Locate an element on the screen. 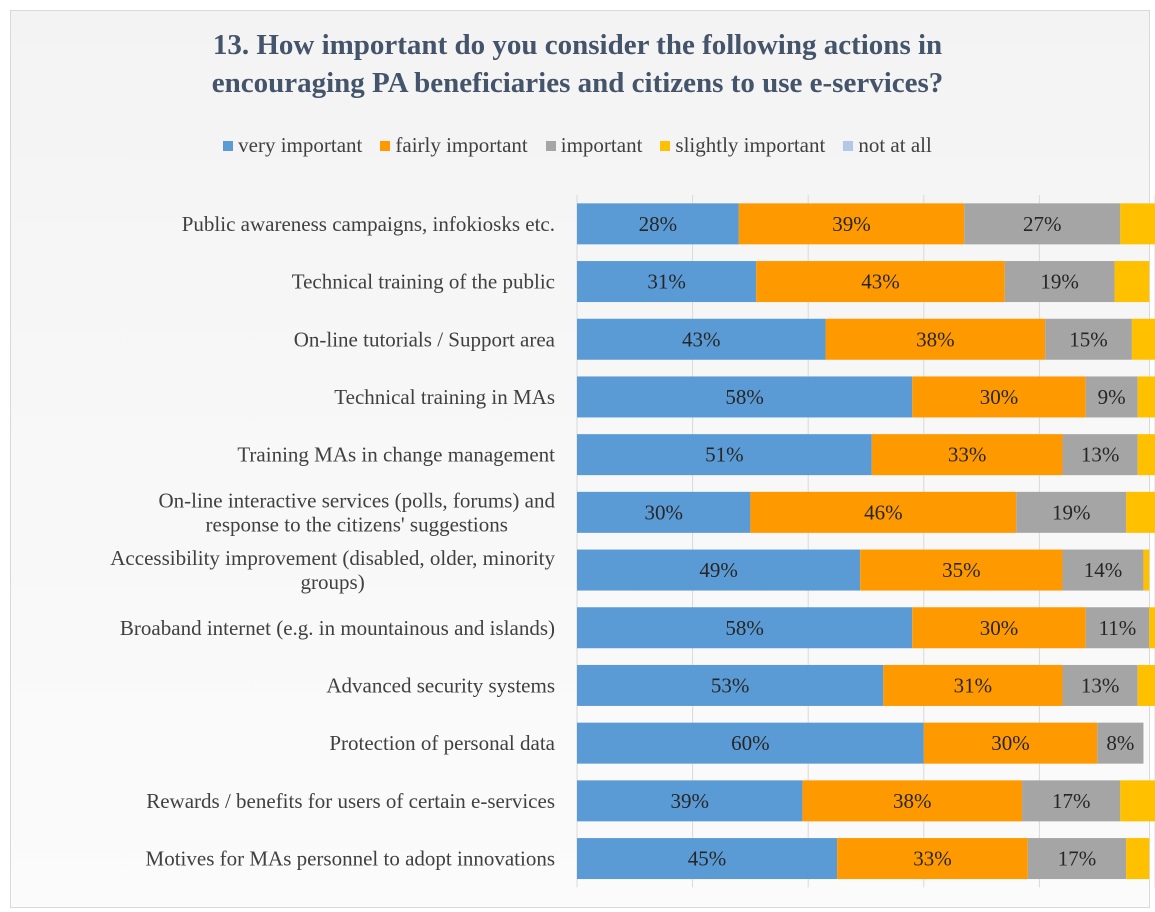  category-label: groups) is located at coordinates (333, 582).